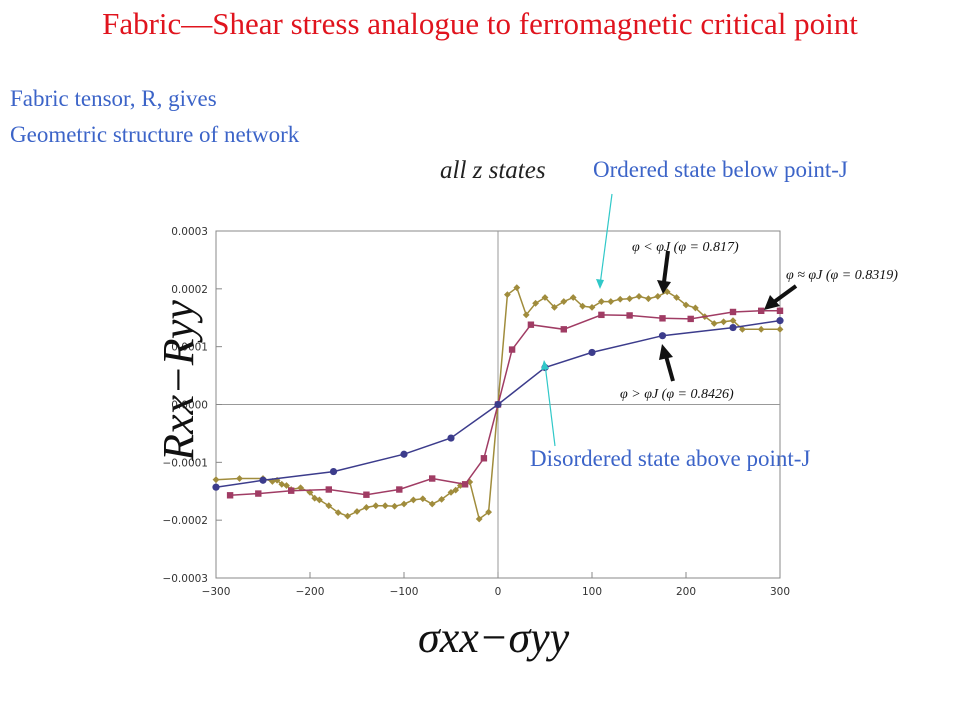 The height and width of the screenshot is (720, 960). What do you see at coordinates (155, 134) in the screenshot?
I see `note-geometric-structure: Geometric structure of network` at bounding box center [155, 134].